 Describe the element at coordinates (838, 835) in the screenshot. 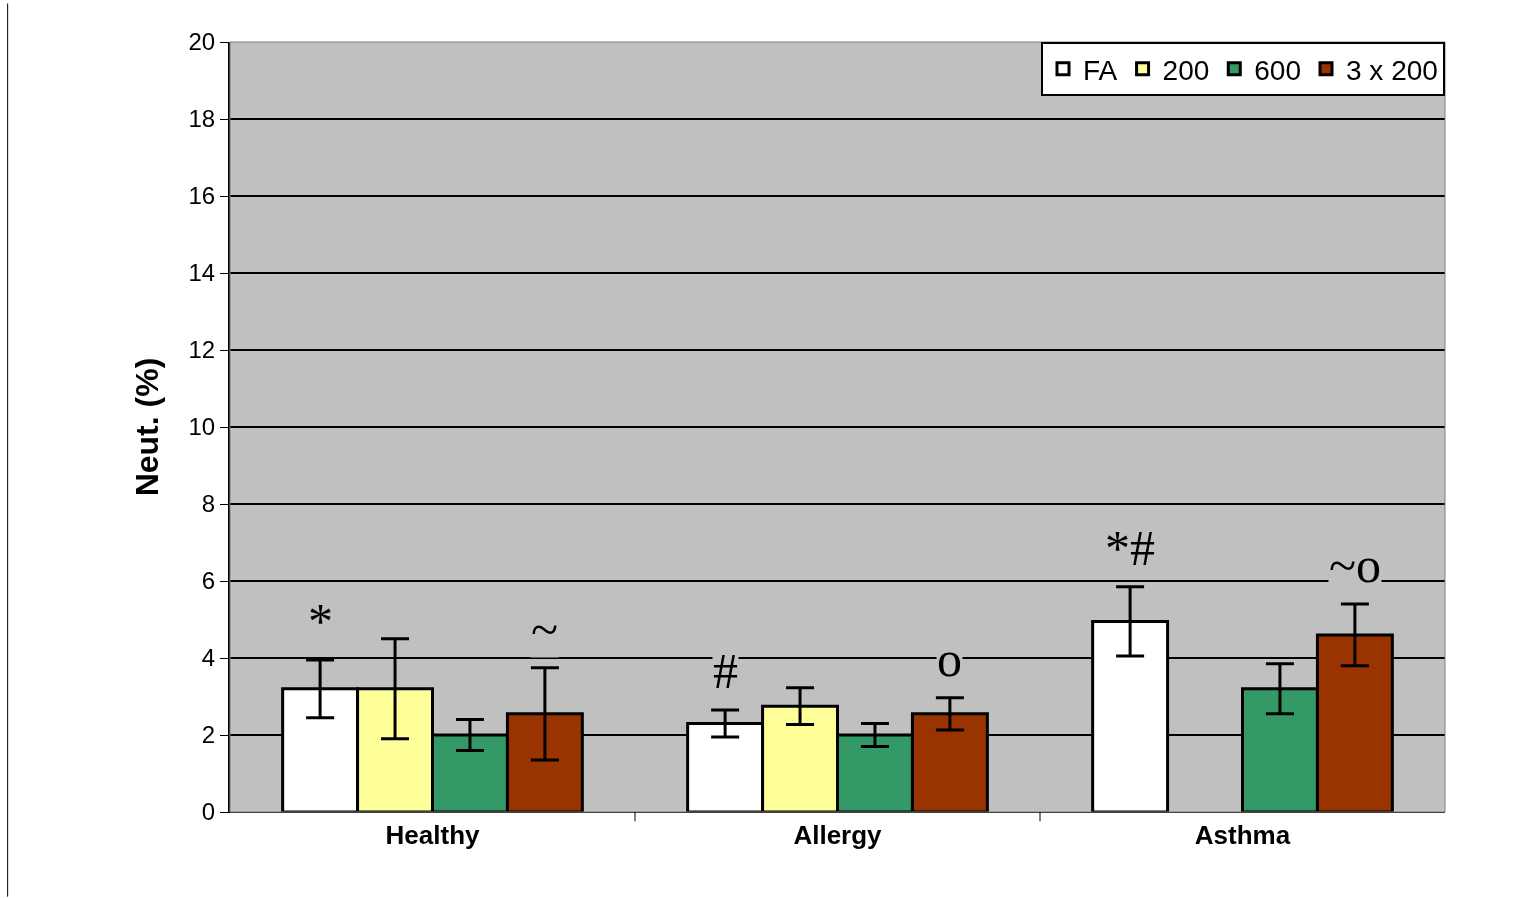

I see `x-tick-label: Allergy` at that location.